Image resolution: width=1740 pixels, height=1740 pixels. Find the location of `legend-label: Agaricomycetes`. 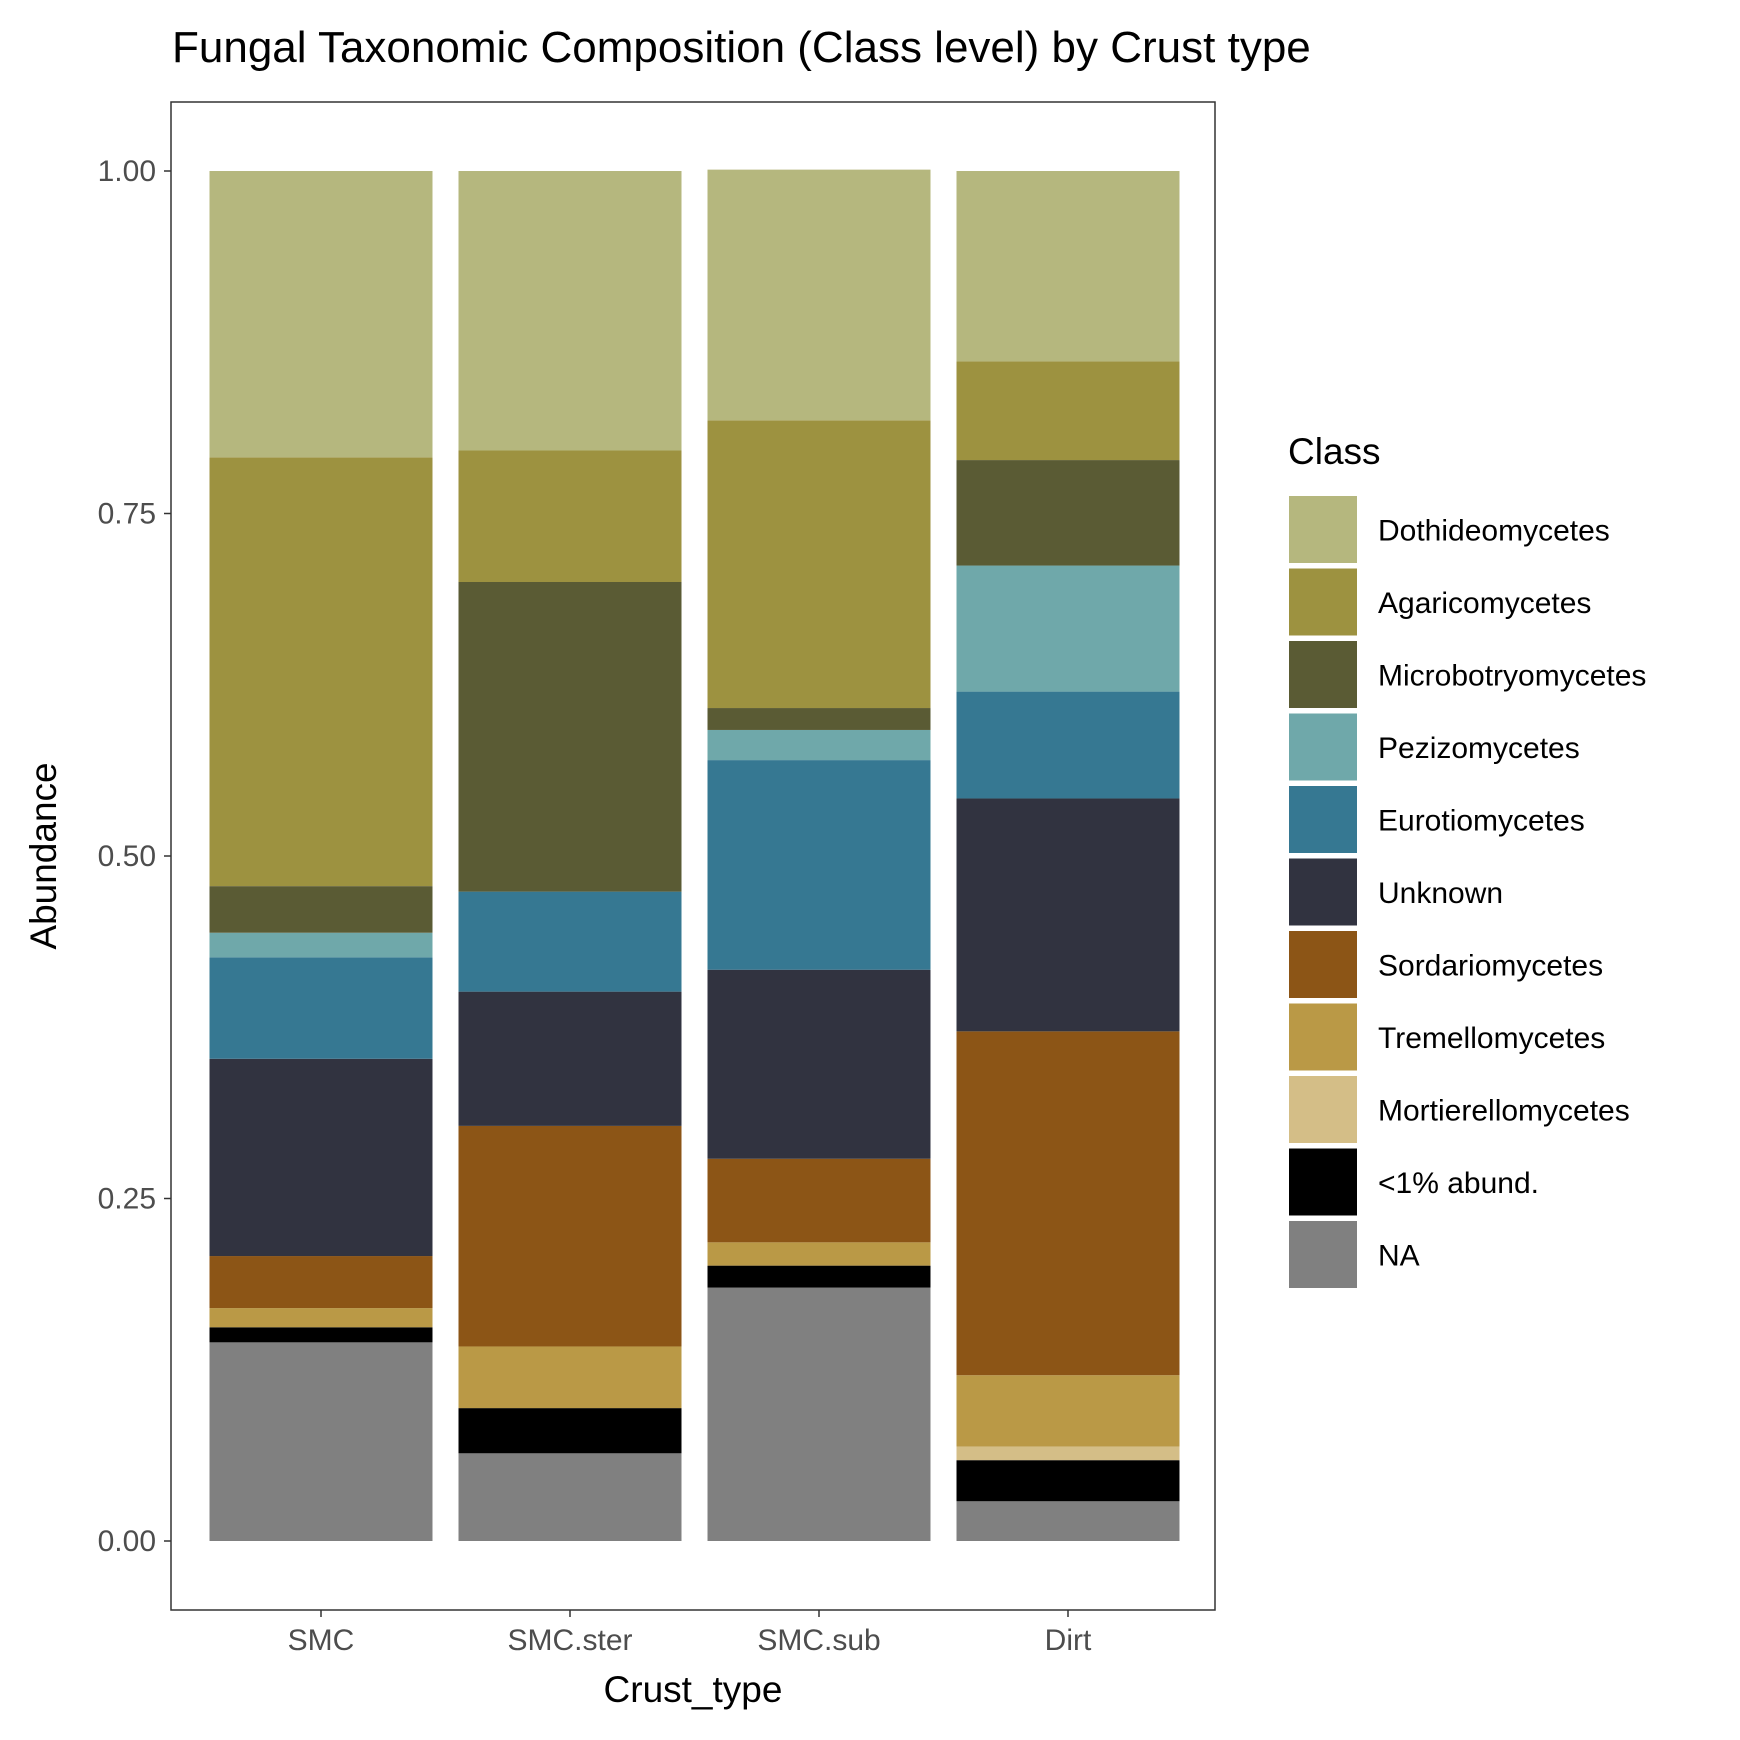

legend-label: Agaricomycetes is located at coordinates (1484, 603).